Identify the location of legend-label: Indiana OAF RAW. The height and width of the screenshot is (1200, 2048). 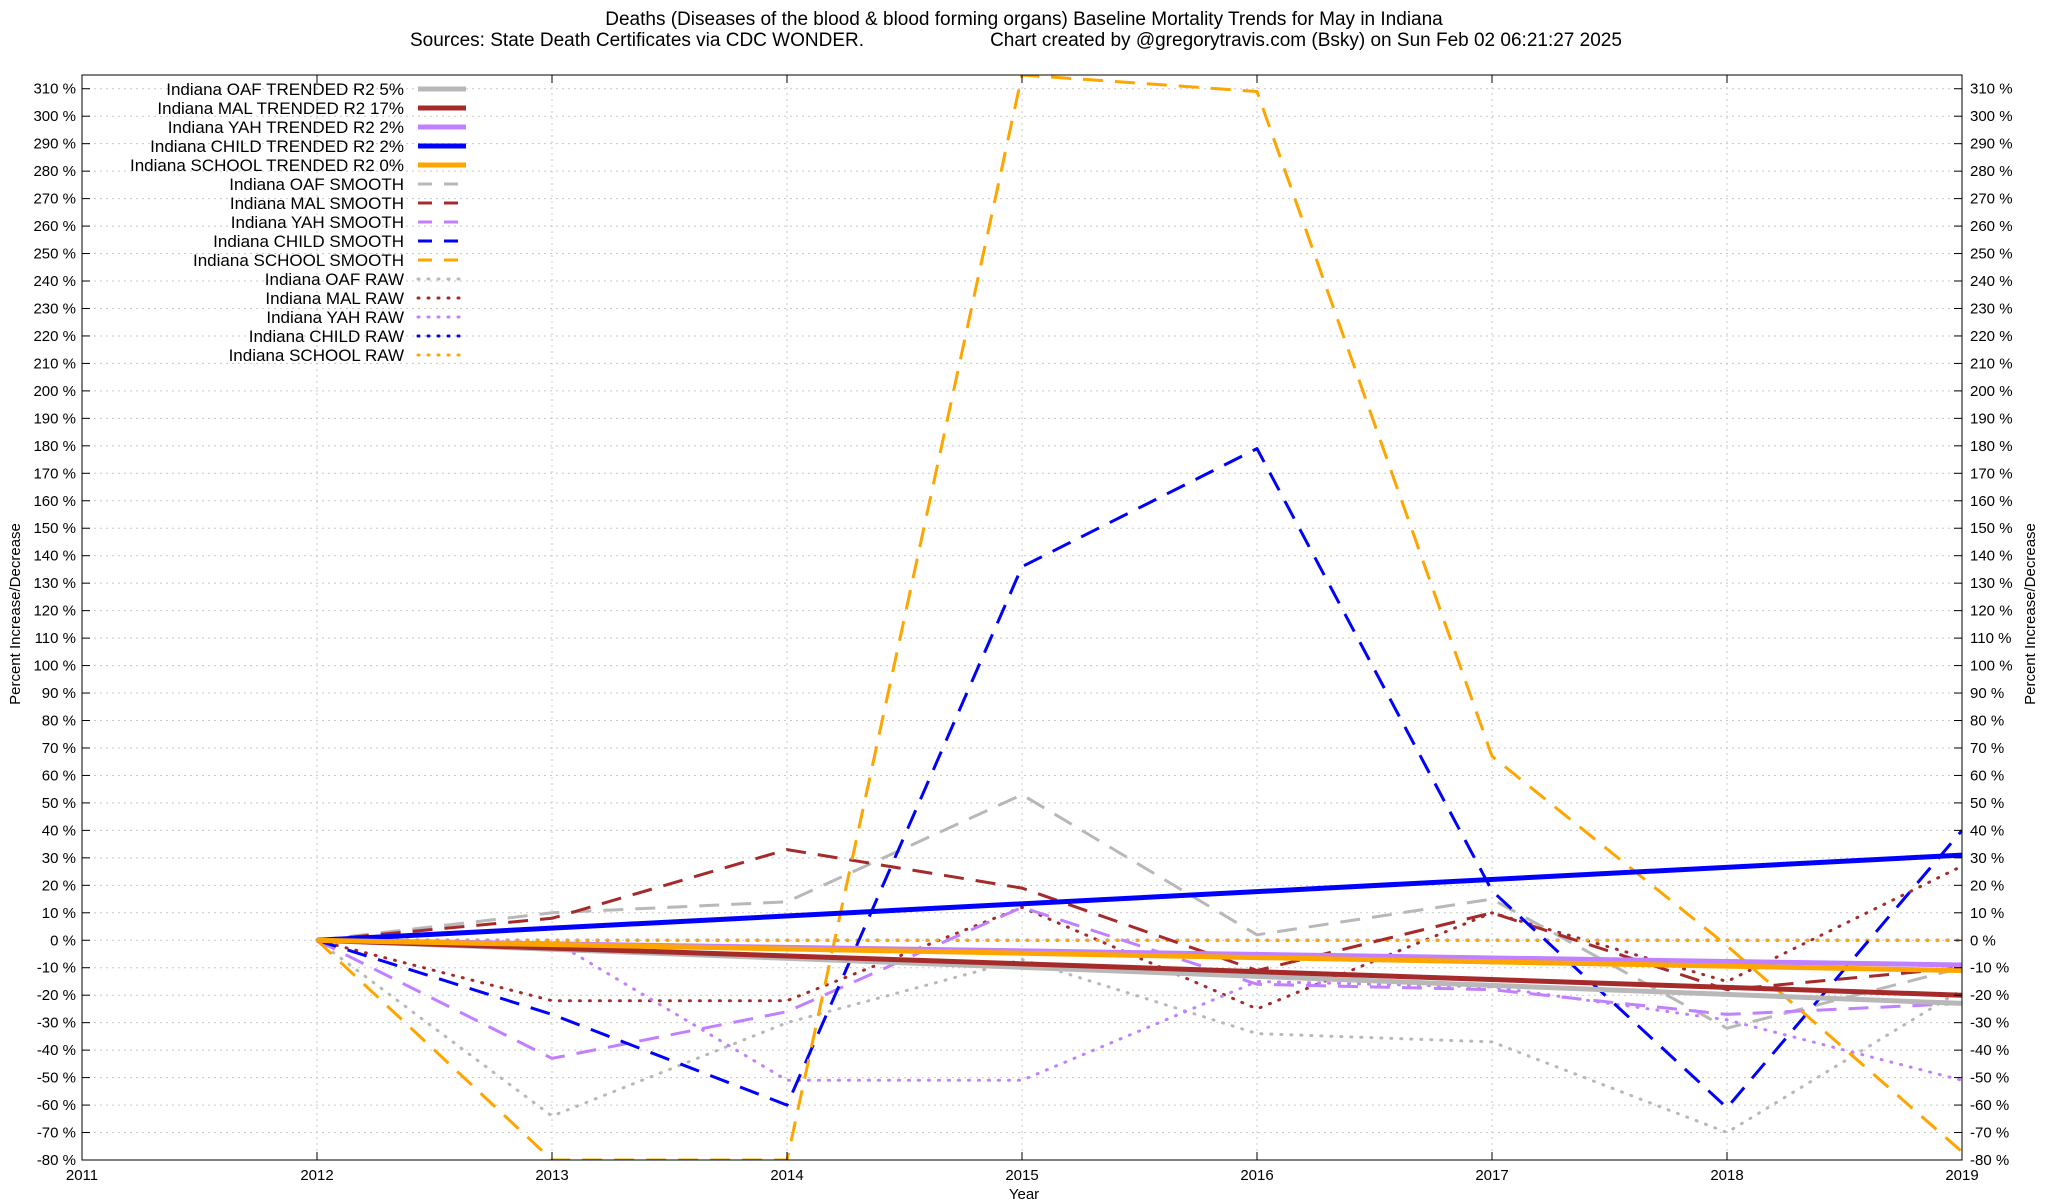
(334, 279).